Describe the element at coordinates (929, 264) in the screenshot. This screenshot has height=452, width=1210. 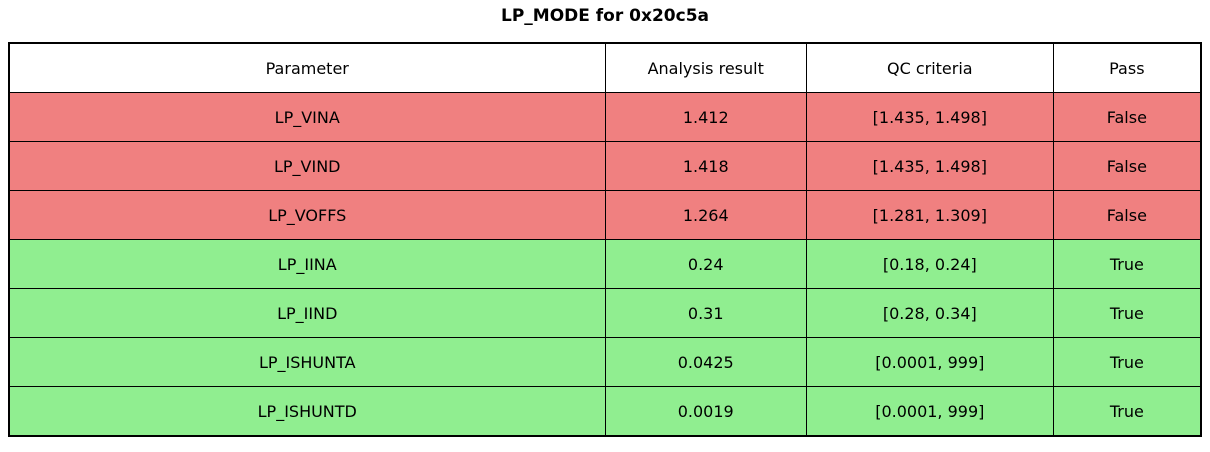
I see `cell-qc-criteria: [0.18, 0.24]` at that location.